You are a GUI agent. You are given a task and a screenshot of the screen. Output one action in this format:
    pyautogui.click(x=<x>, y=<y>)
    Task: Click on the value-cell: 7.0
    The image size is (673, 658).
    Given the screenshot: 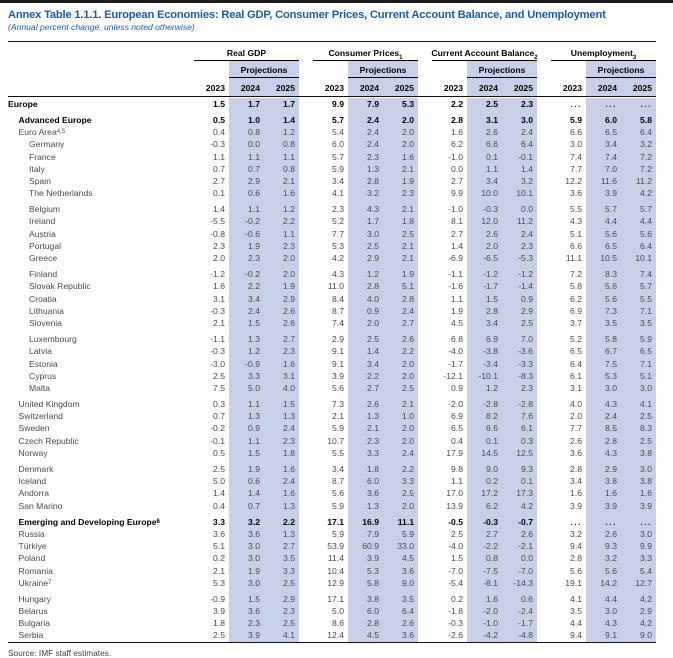 What is the action you would take?
    pyautogui.click(x=519, y=339)
    